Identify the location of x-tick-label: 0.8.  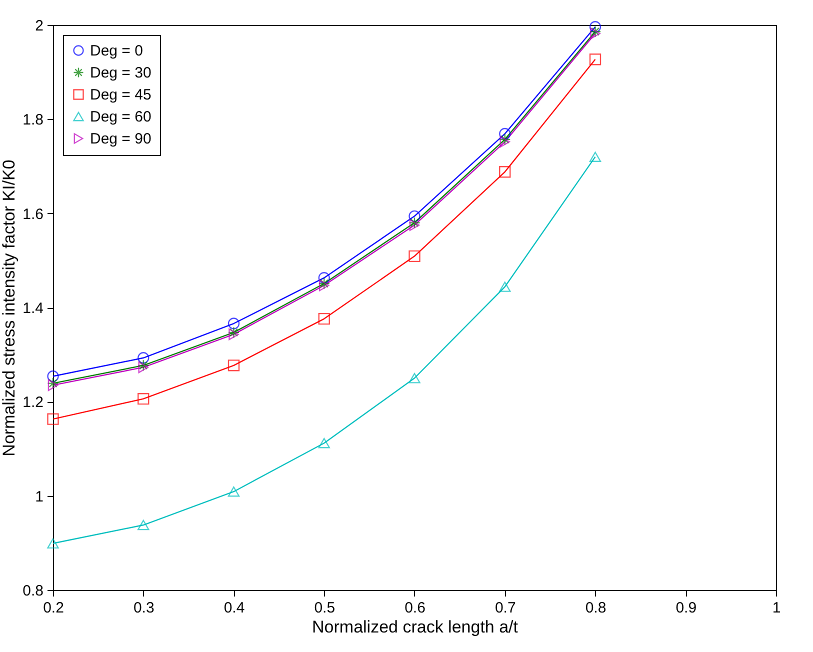
(595, 608).